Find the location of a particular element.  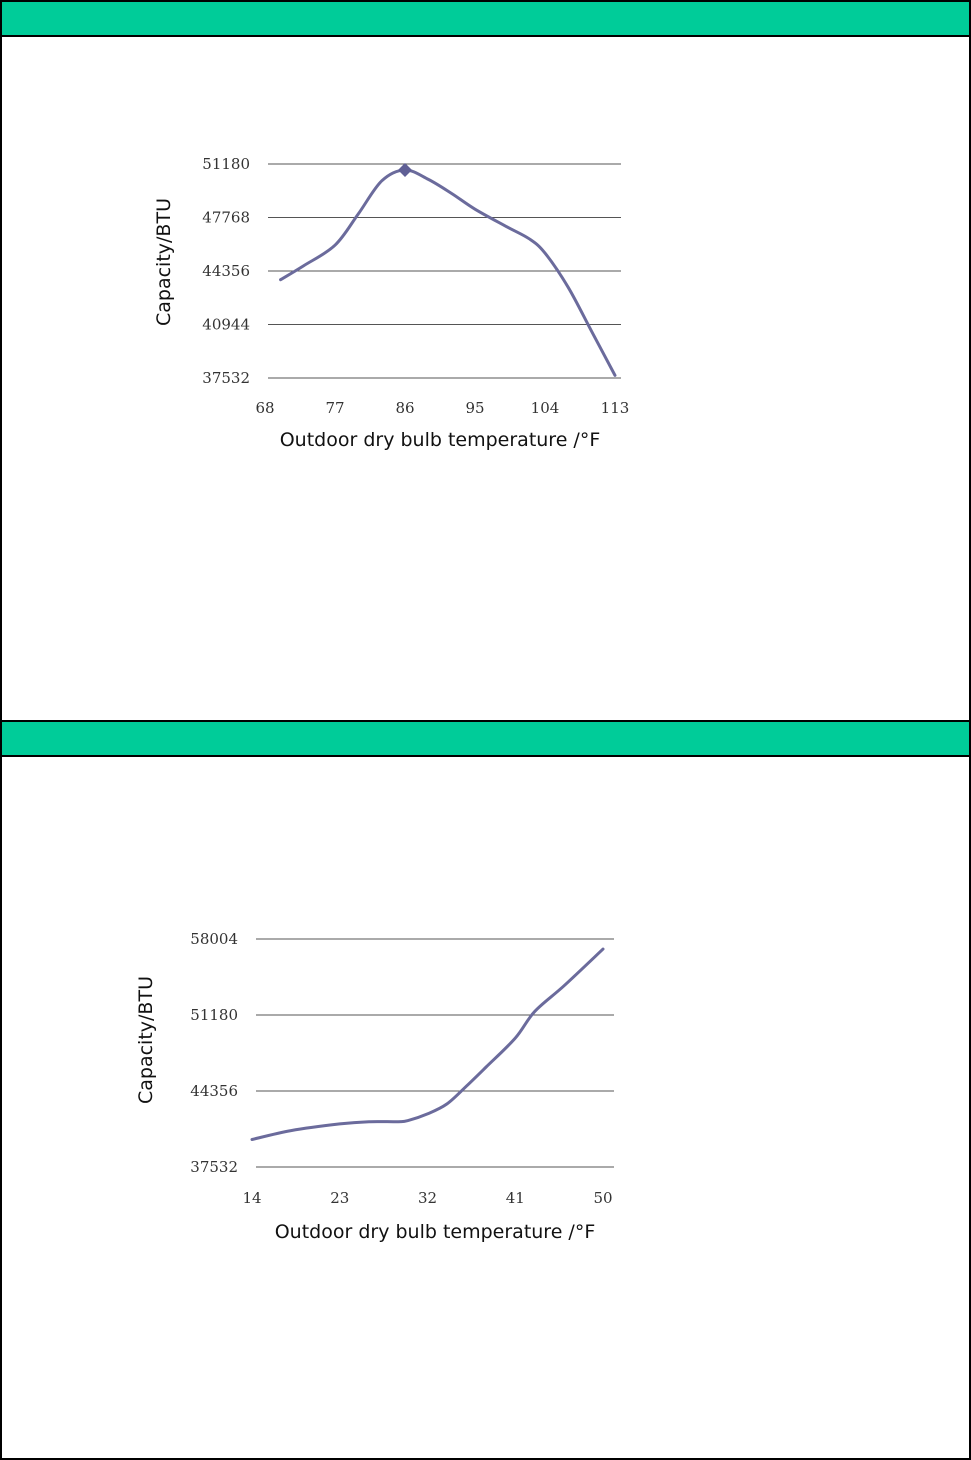

y-tick-label: 40944 is located at coordinates (226, 325).